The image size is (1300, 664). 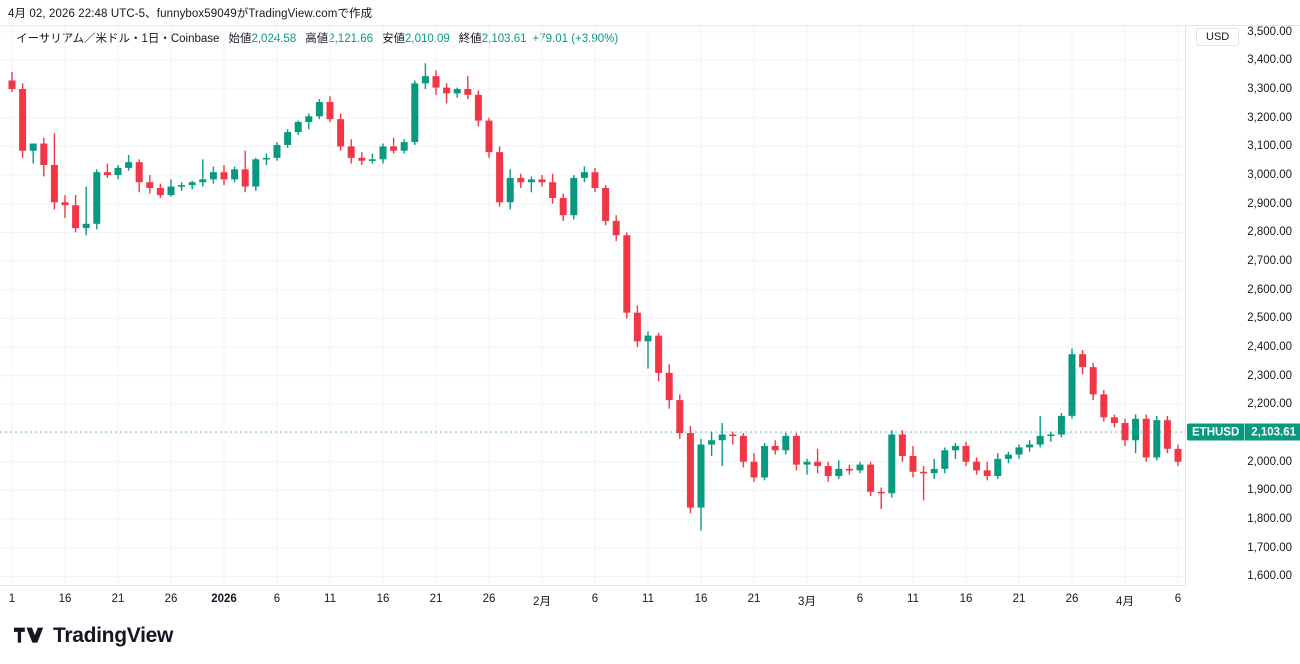 I want to click on open-group: 始値2,024.58, so click(x=262, y=38).